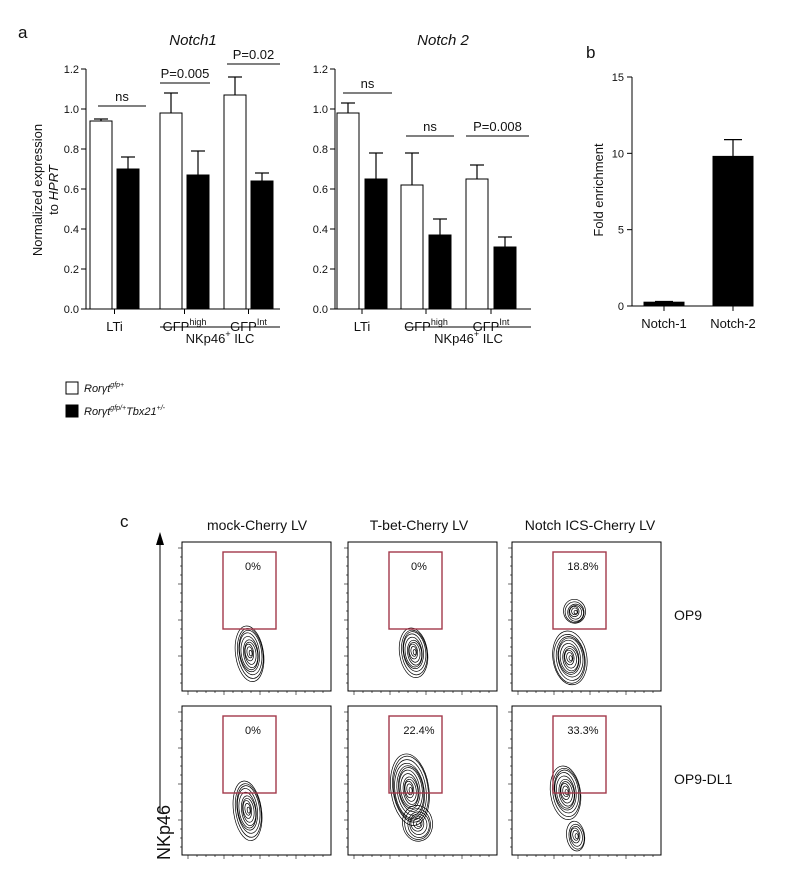  Describe the element at coordinates (582, 567) in the screenshot. I see `gate-percentage: 18.8%` at that location.